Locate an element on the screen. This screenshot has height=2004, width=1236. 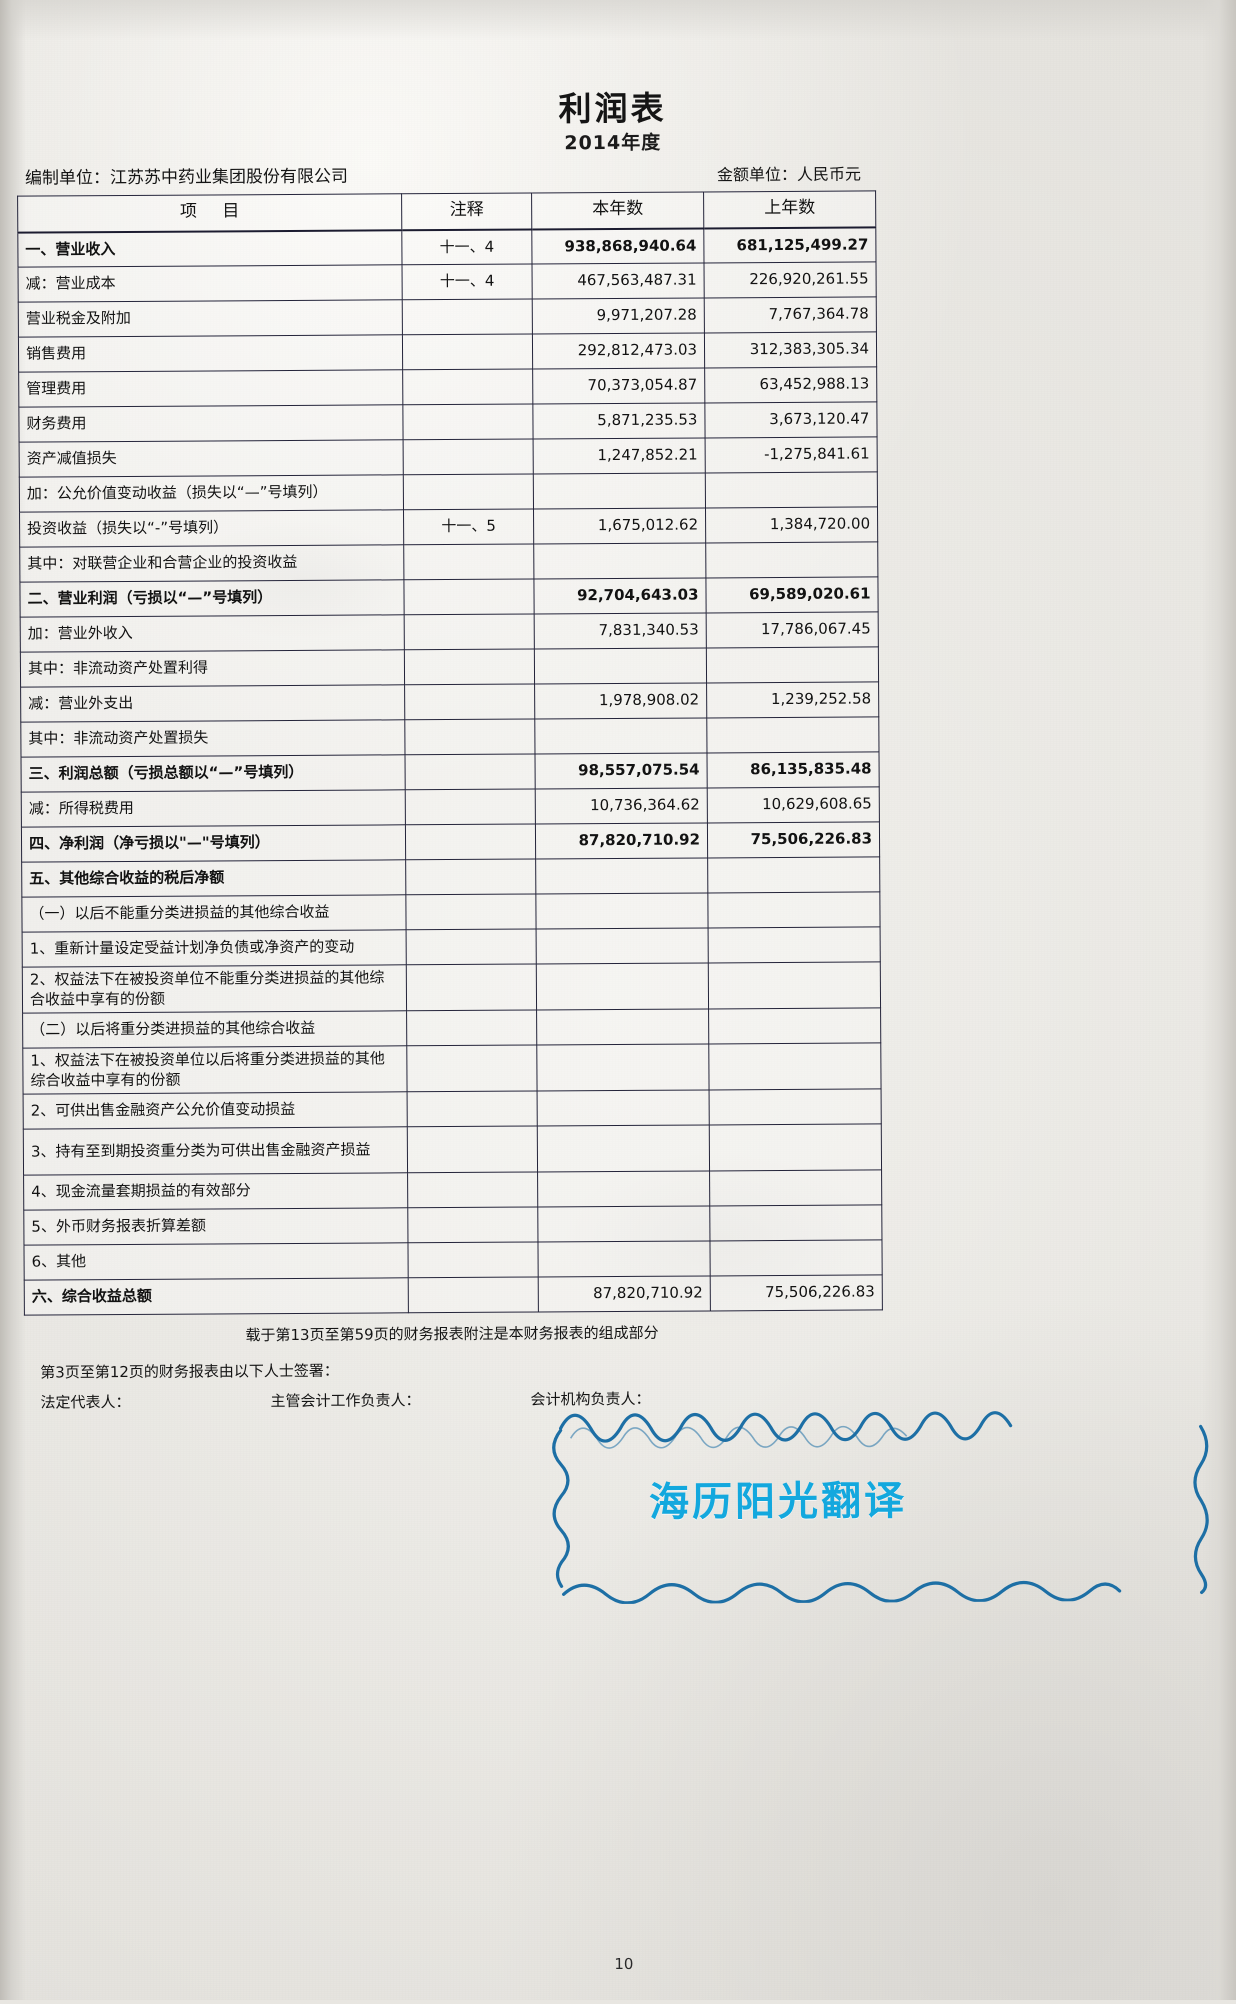
row-item-label: 5、外币财务报表折算差额 is located at coordinates (215, 1226).